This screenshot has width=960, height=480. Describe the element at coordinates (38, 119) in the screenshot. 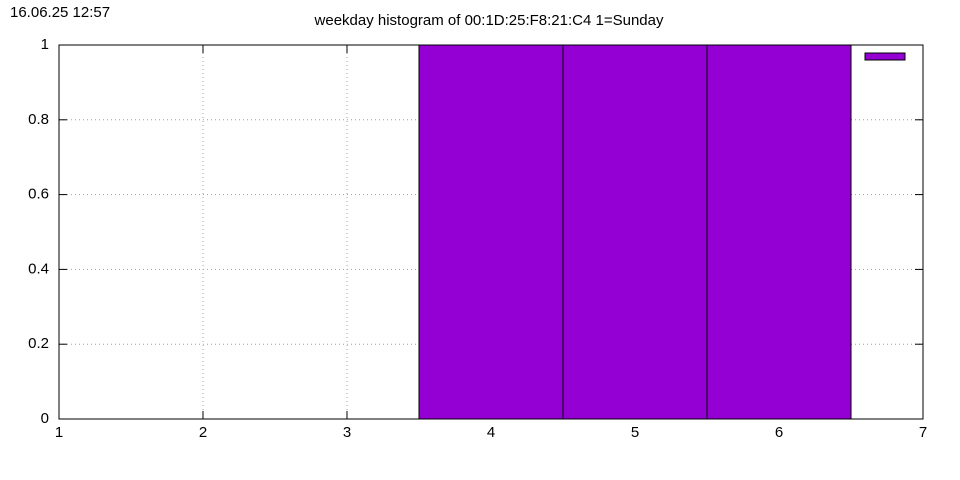

I see `y-tick-label: 0.8` at that location.